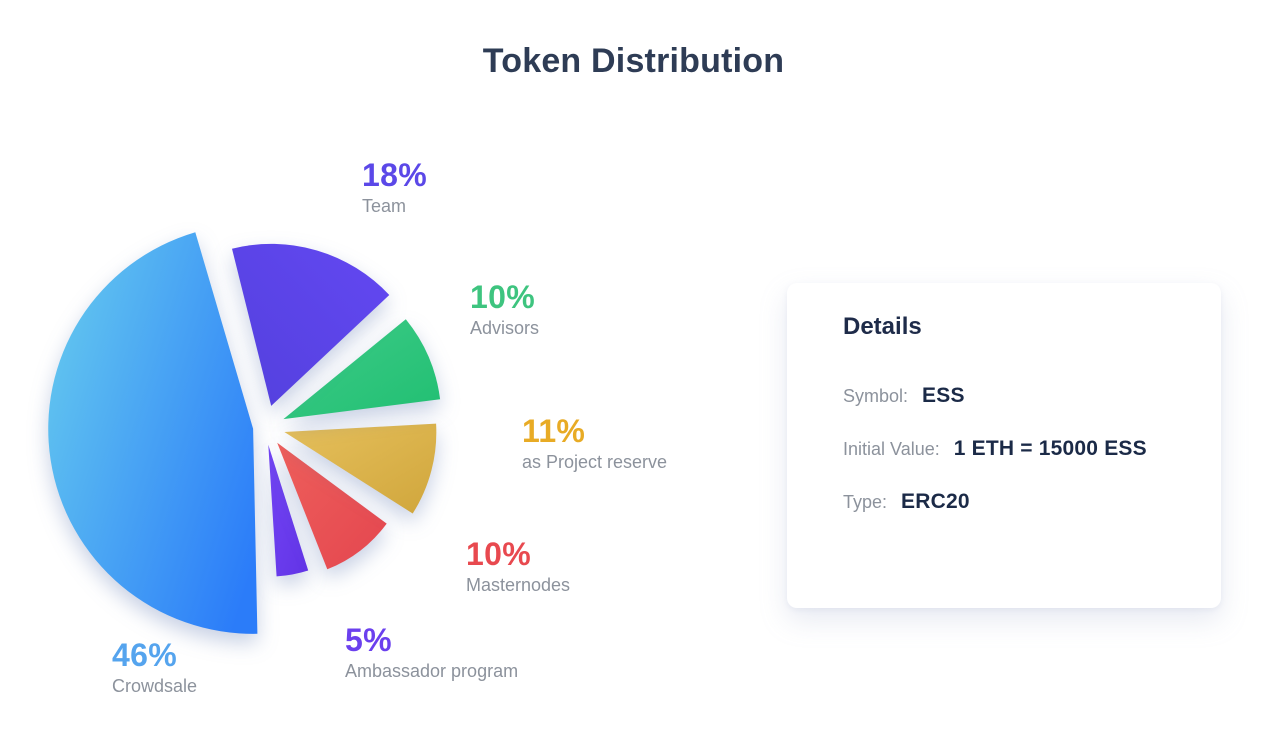 The height and width of the screenshot is (741, 1267). What do you see at coordinates (595, 462) in the screenshot?
I see `callout-project-reserve-label: as Project reserve` at bounding box center [595, 462].